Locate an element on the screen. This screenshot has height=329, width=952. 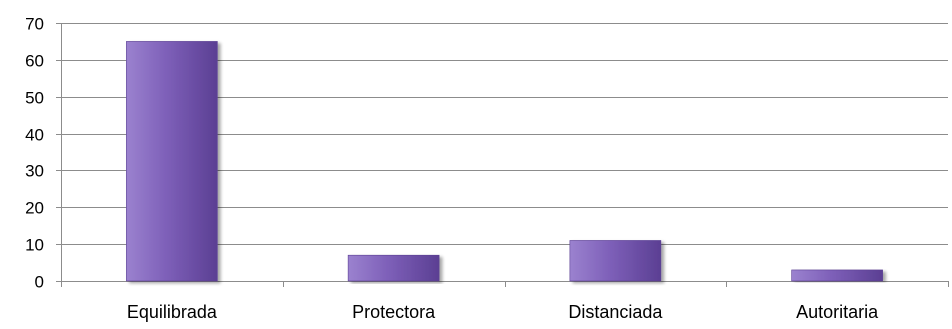
y-tick-label: 0 is located at coordinates (39, 282).